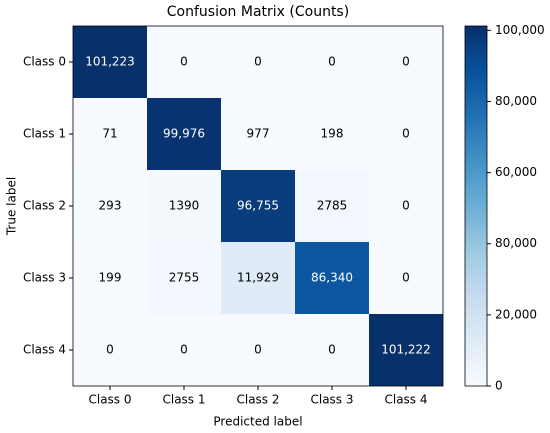 This screenshot has height=433, width=550. I want to click on cell-label: 86,340, so click(332, 278).